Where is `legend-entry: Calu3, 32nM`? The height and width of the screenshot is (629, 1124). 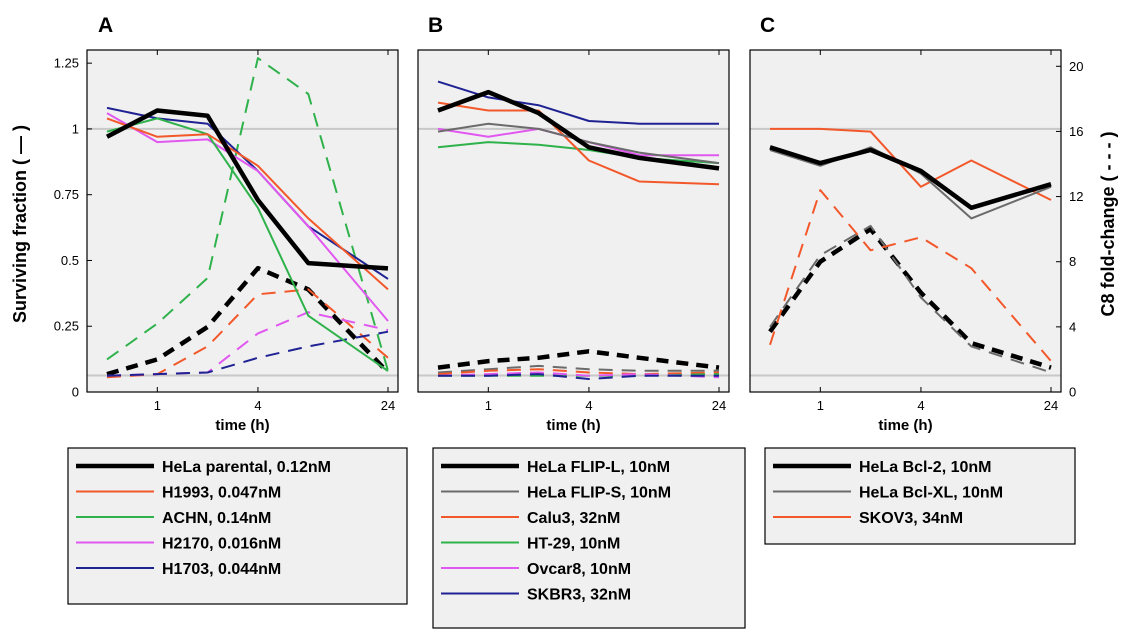 legend-entry: Calu3, 32nM is located at coordinates (573, 518).